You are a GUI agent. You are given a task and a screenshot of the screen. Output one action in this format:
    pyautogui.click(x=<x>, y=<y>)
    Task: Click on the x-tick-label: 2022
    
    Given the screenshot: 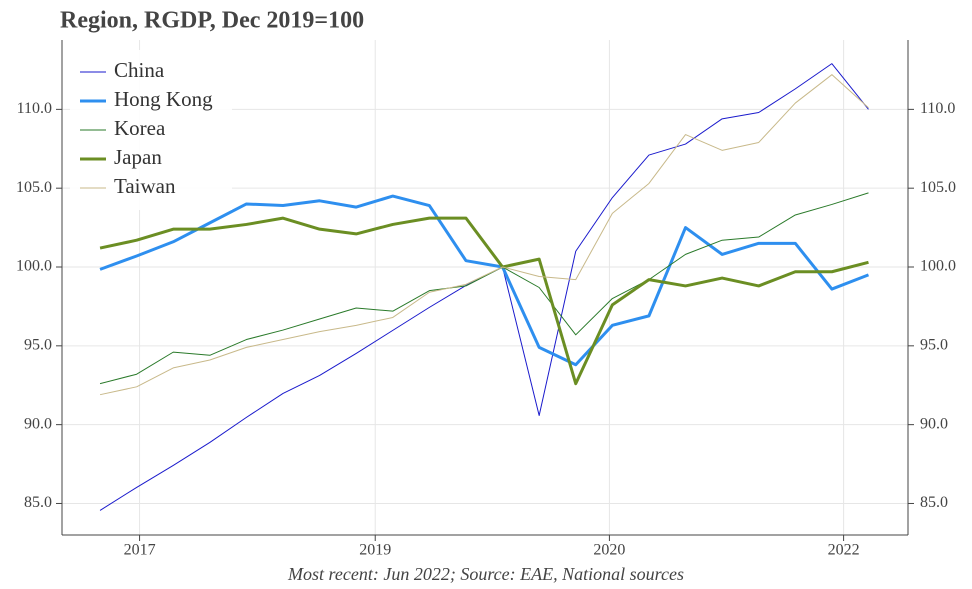 What is the action you would take?
    pyautogui.click(x=844, y=550)
    